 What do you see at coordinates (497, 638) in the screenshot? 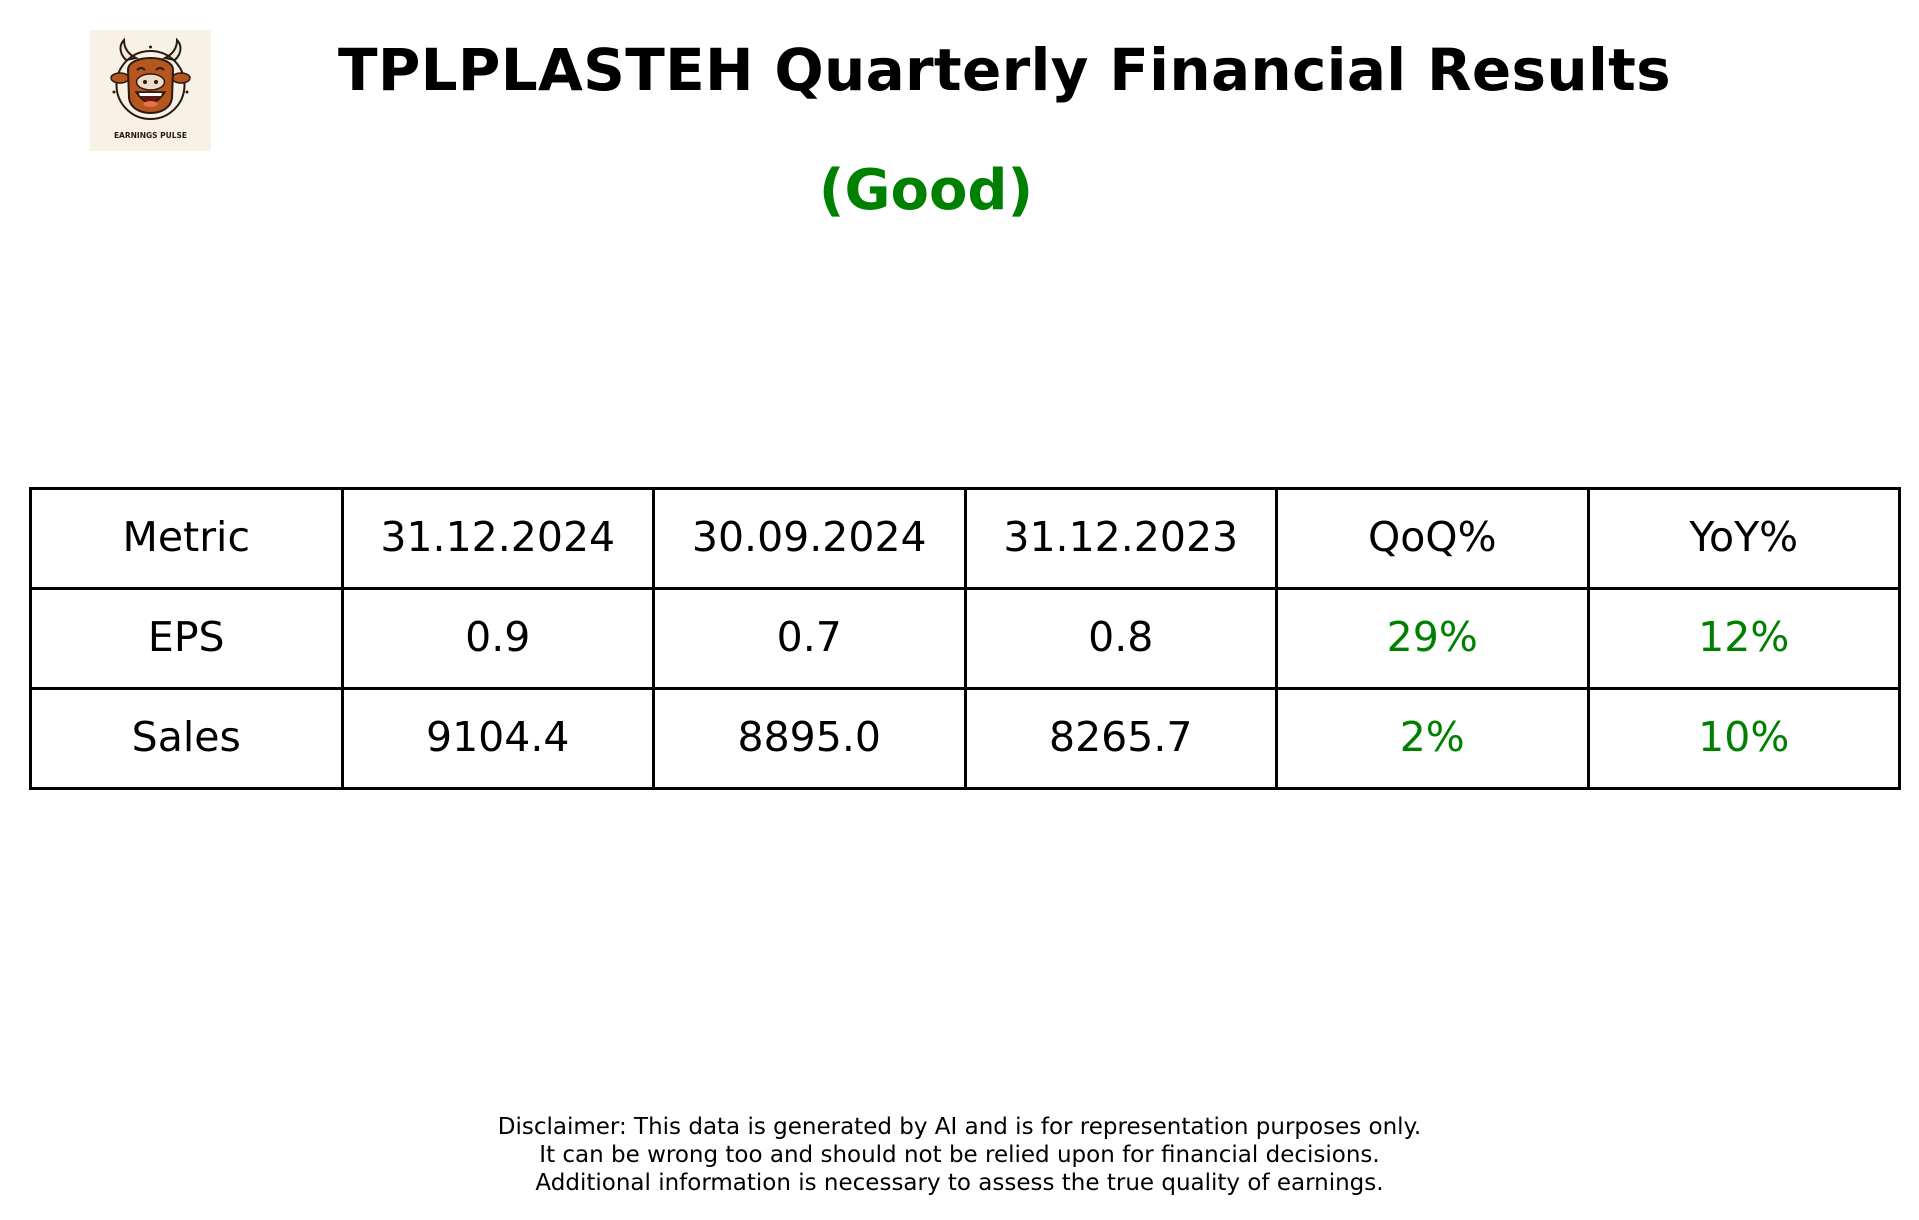
I see `value-current-quarter: 0.9` at bounding box center [497, 638].